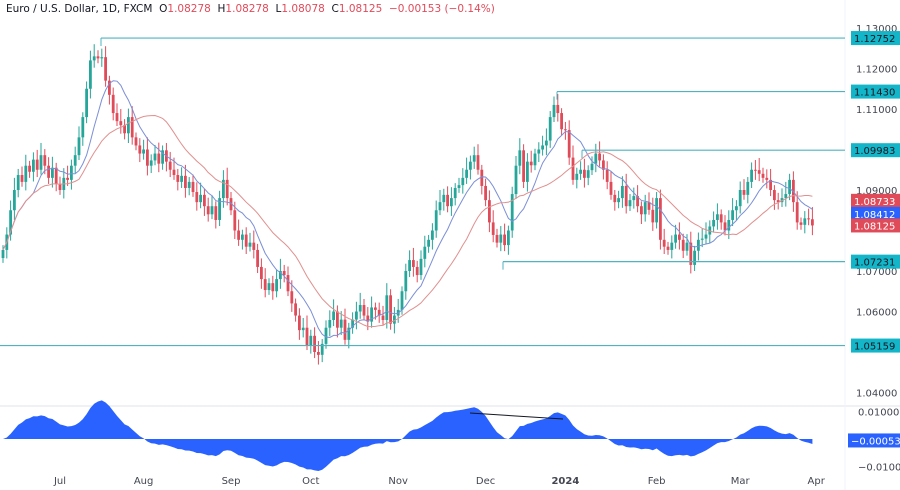  I want to click on level-price-label: 1.09983, so click(874, 151).